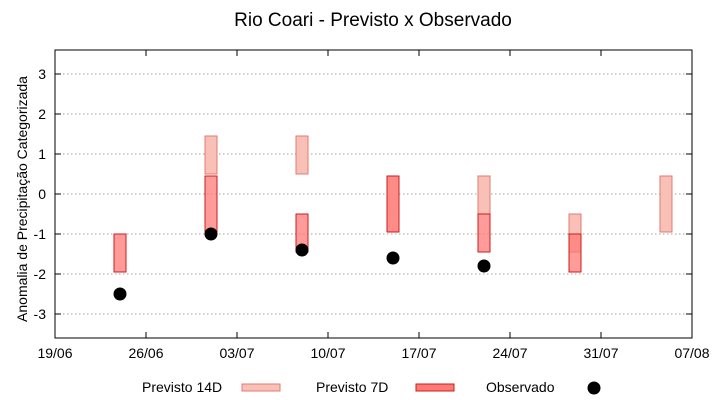 The height and width of the screenshot is (400, 720). What do you see at coordinates (42, 154) in the screenshot?
I see `y-tick-label: 1` at bounding box center [42, 154].